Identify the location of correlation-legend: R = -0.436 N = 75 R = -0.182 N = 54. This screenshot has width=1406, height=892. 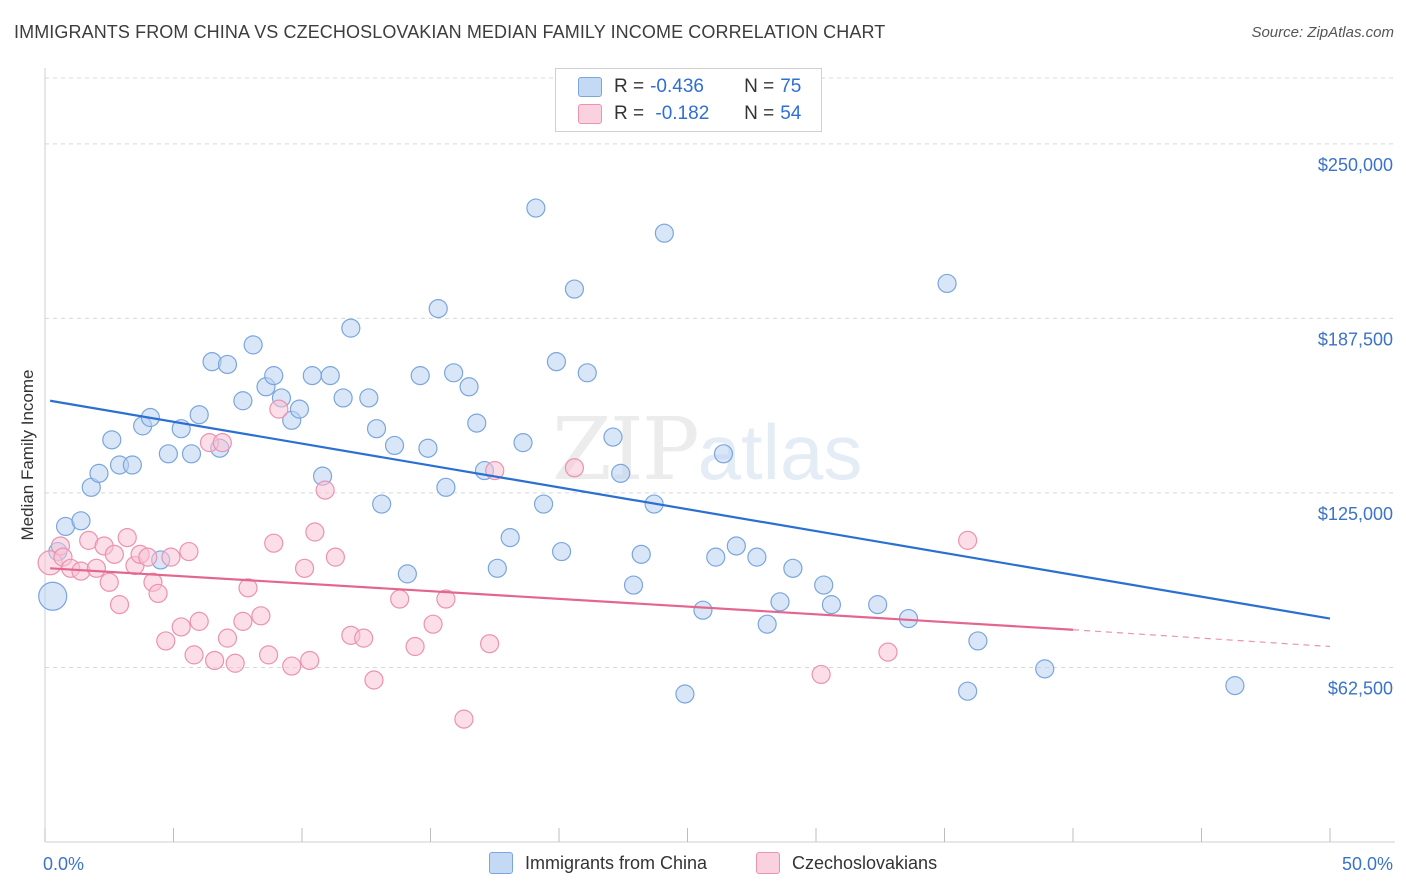
(688, 100).